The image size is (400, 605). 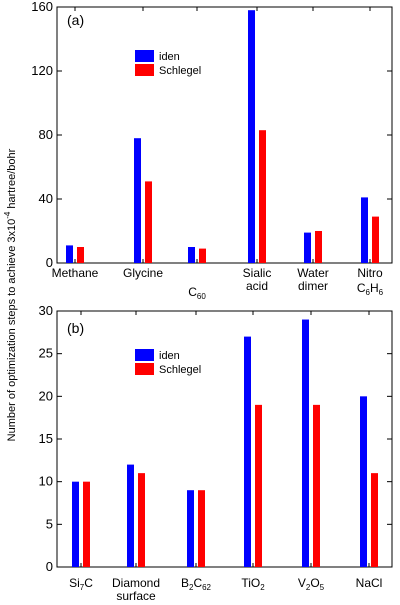 I want to click on category-label-b2c62-part-1: 2, so click(x=191, y=587).